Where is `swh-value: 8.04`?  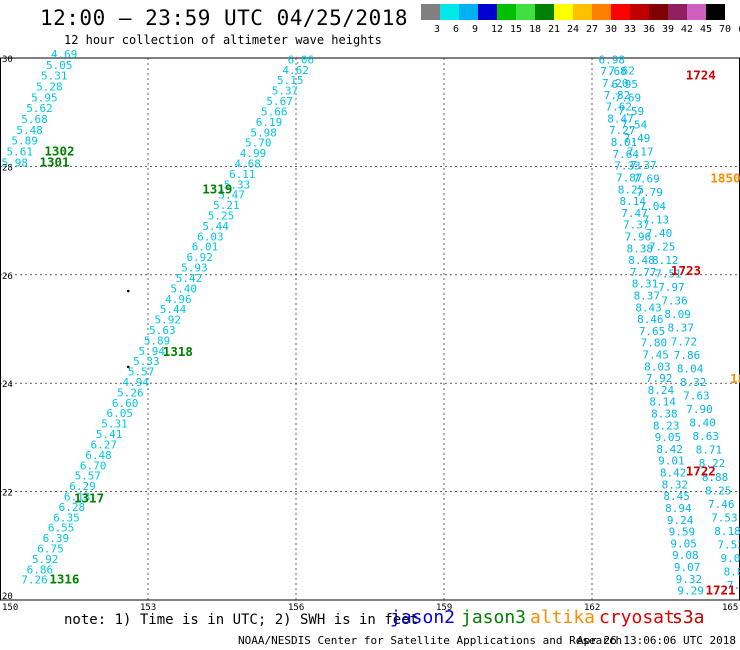
swh-value: 8.04 is located at coordinates (690, 368).